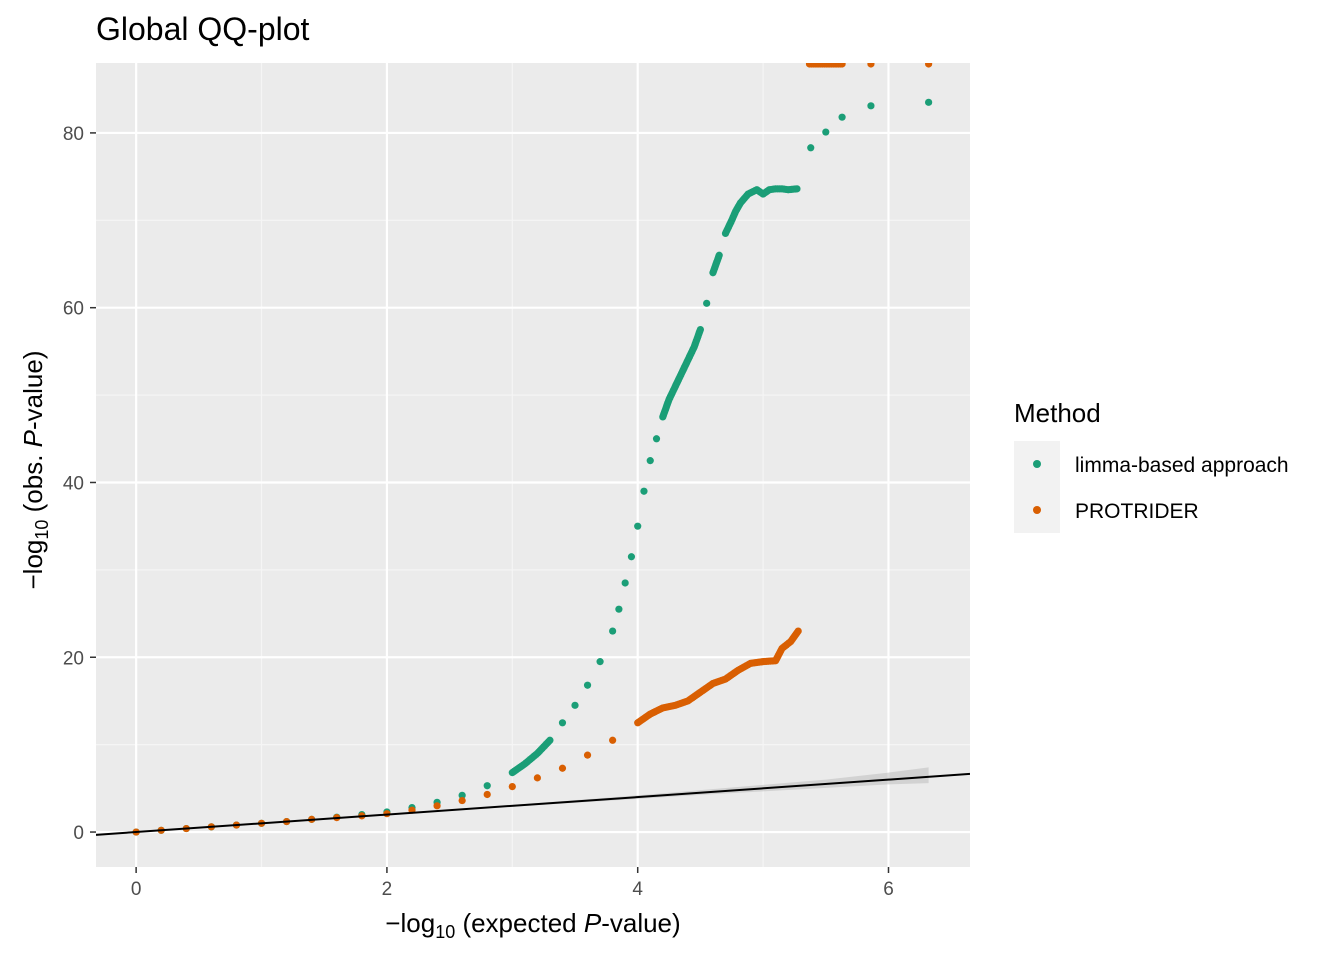 The height and width of the screenshot is (960, 1344). I want to click on x-axis-title-prefix: −log, so click(410, 923).